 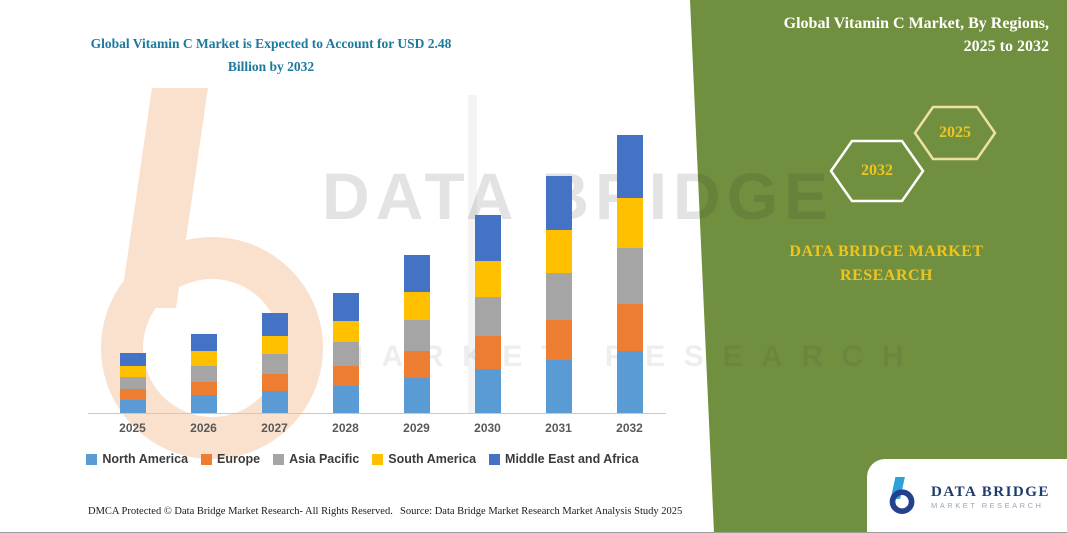 What do you see at coordinates (324, 459) in the screenshot?
I see `legend-label: Asia Pacific` at bounding box center [324, 459].